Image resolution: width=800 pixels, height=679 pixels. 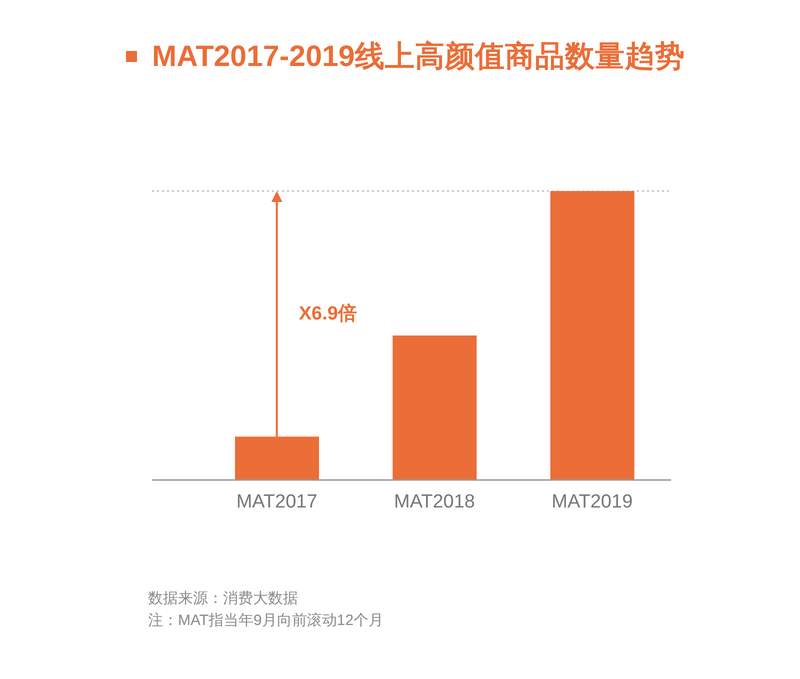 I want to click on x-tick-label: MAT2017, so click(x=277, y=501).